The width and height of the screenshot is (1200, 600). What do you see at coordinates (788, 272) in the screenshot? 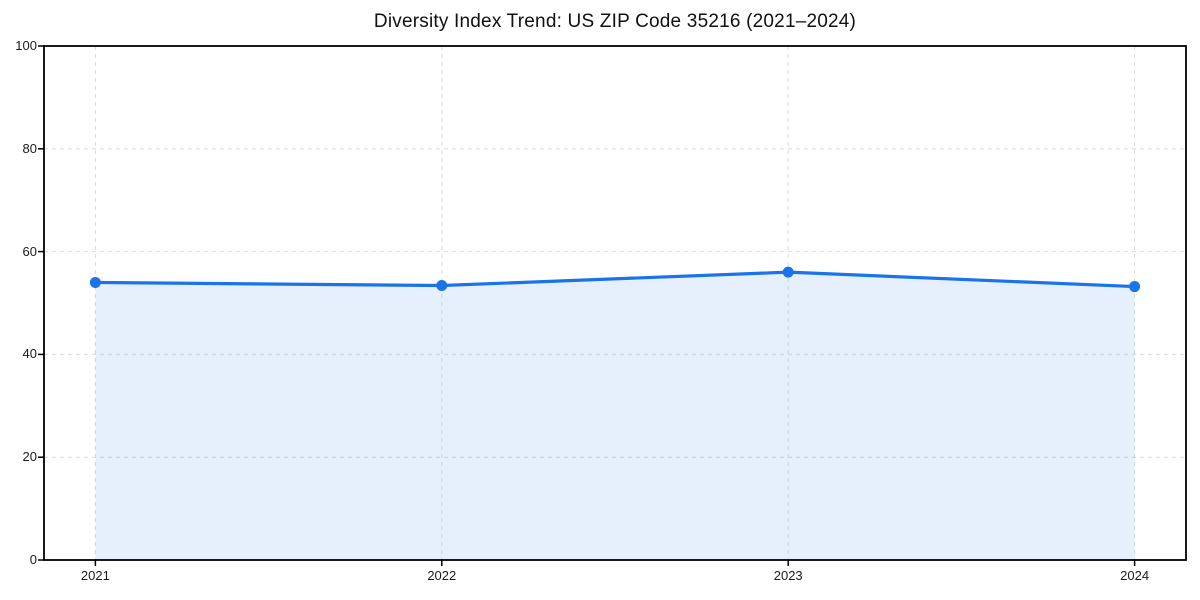
I see `data-point-2023` at bounding box center [788, 272].